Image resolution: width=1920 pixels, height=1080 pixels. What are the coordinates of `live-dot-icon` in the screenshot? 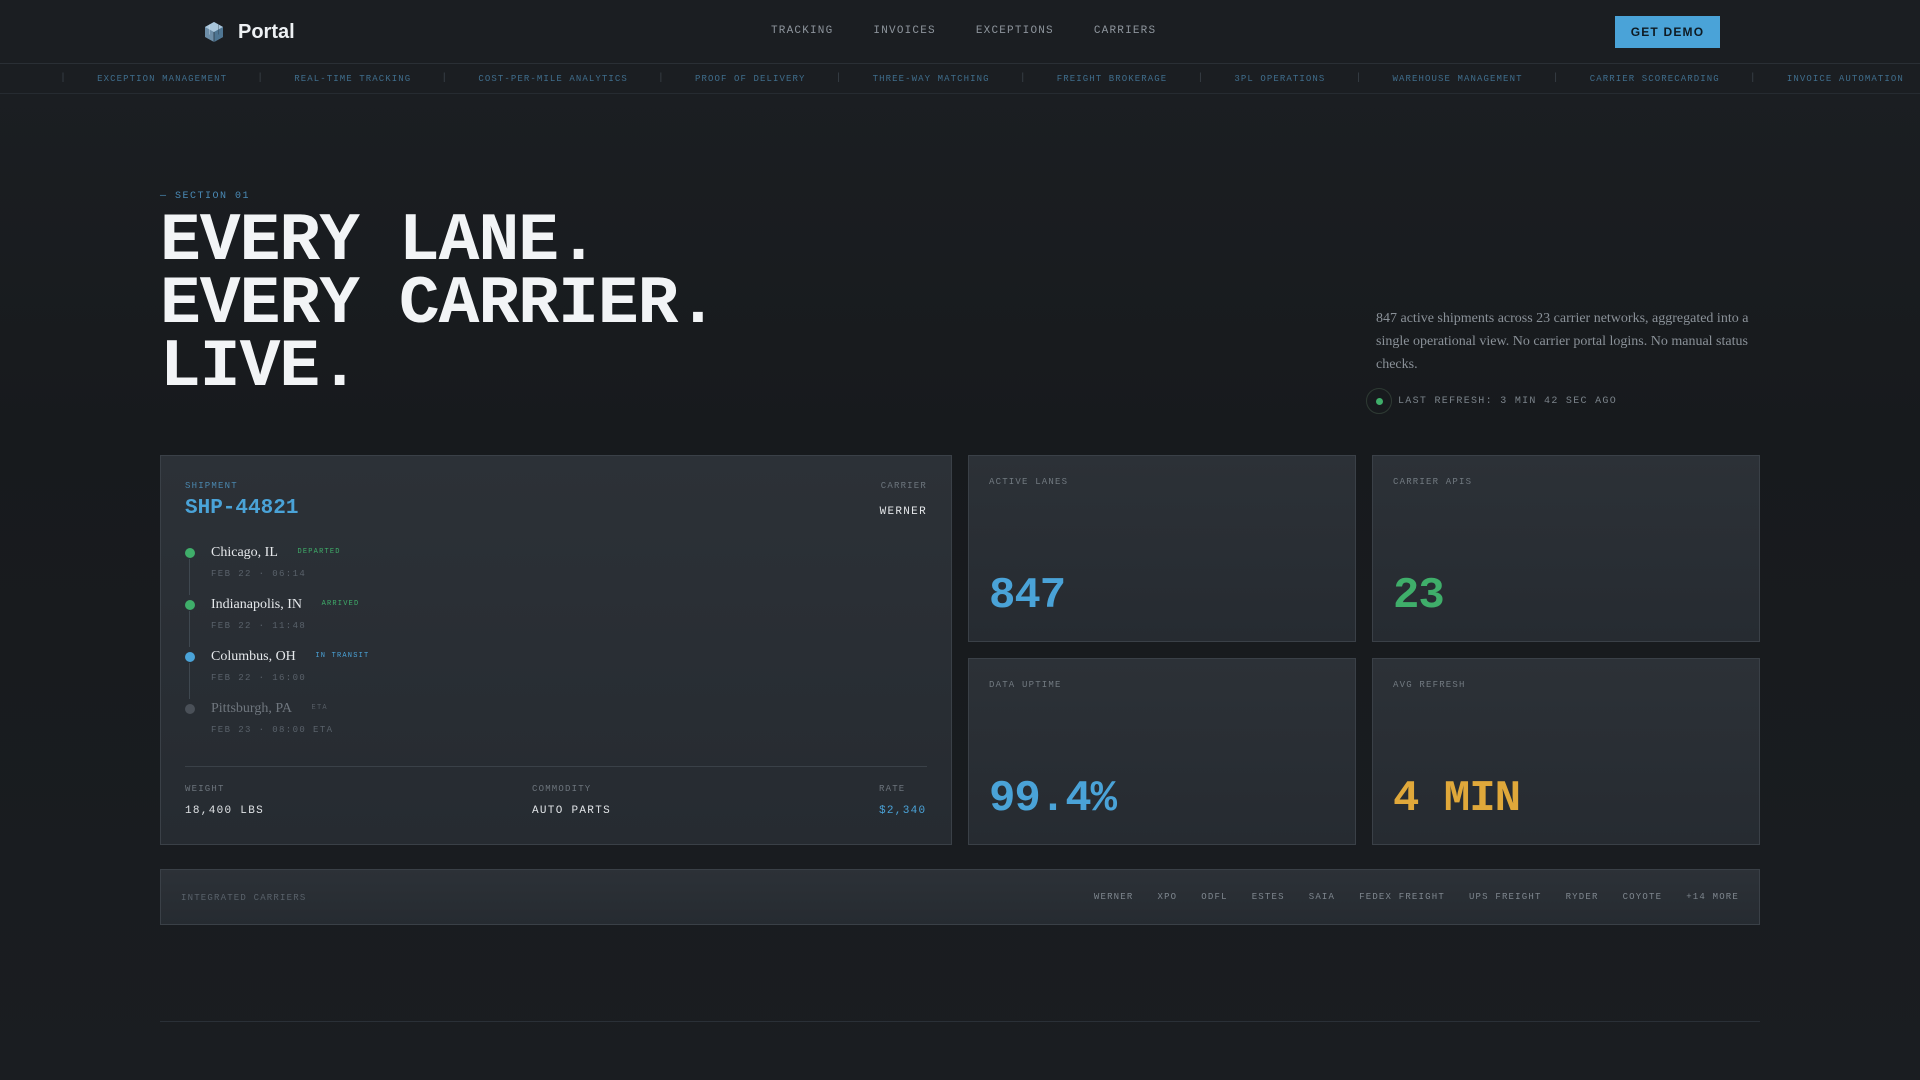 It's located at (1379, 401).